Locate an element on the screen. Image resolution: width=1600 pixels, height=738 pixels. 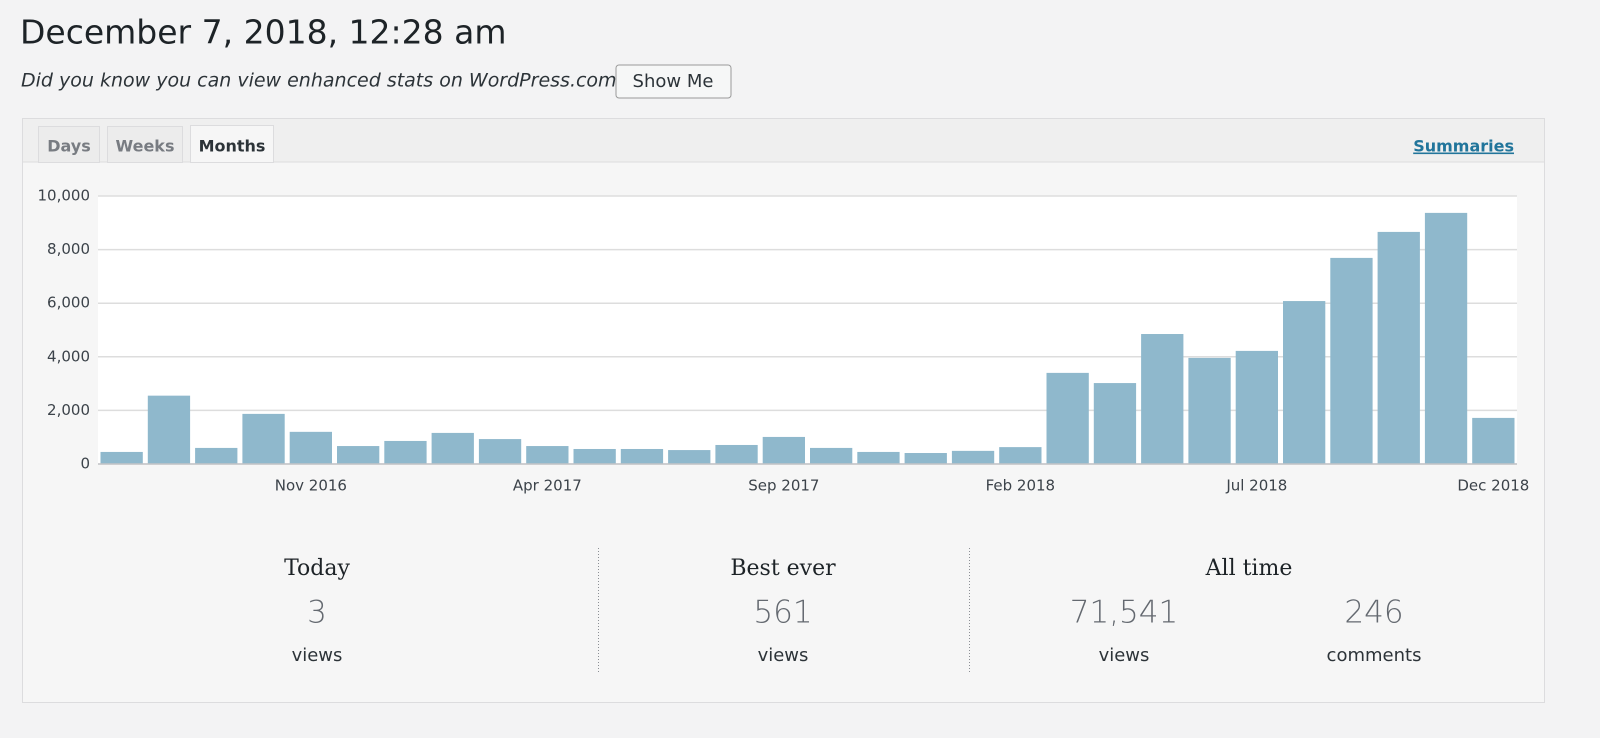
button-frame is located at coordinates (673, 81).